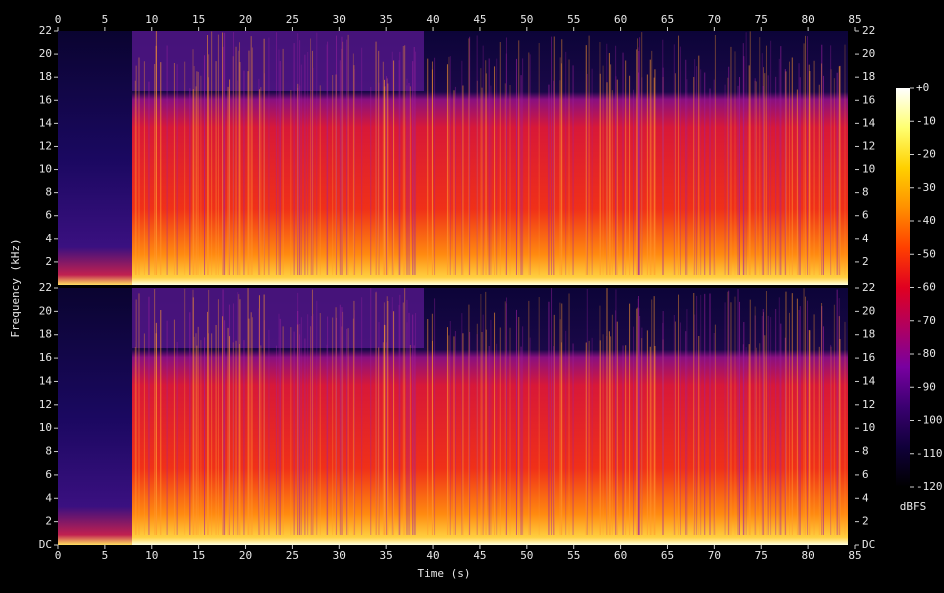 Image resolution: width=944 pixels, height=593 pixels. Describe the element at coordinates (929, 453) in the screenshot. I see `colorbar-tick-label: -110` at that location.